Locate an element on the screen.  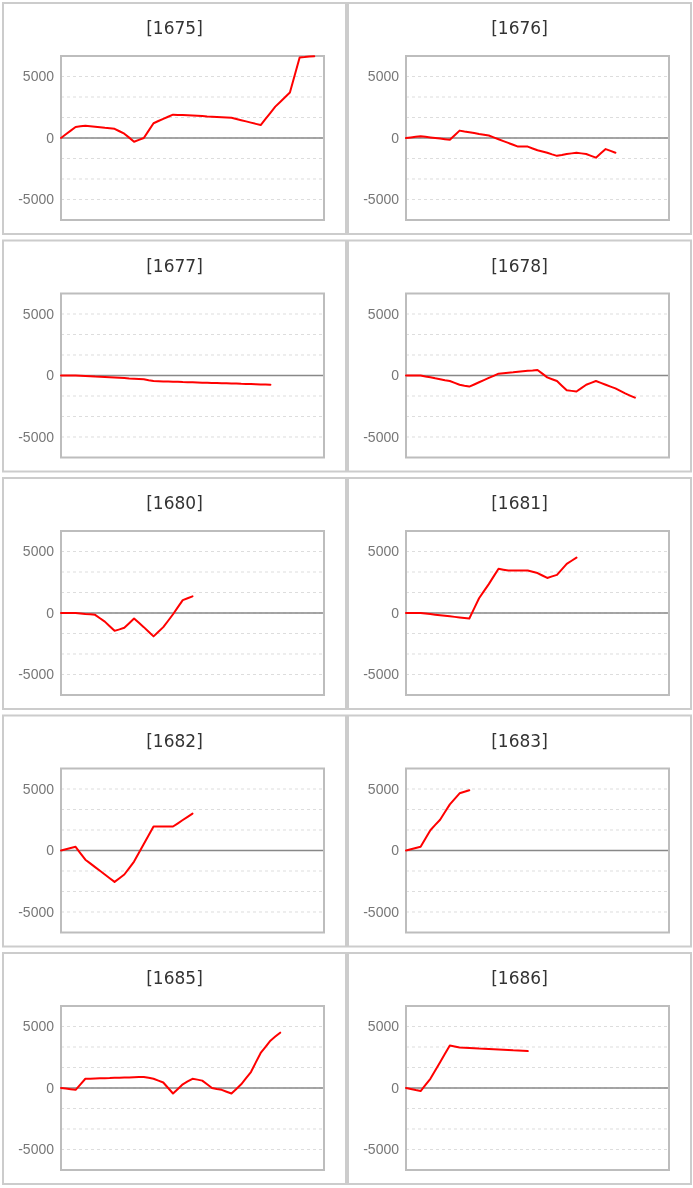
chart-title: [1682] is located at coordinates (174, 740).